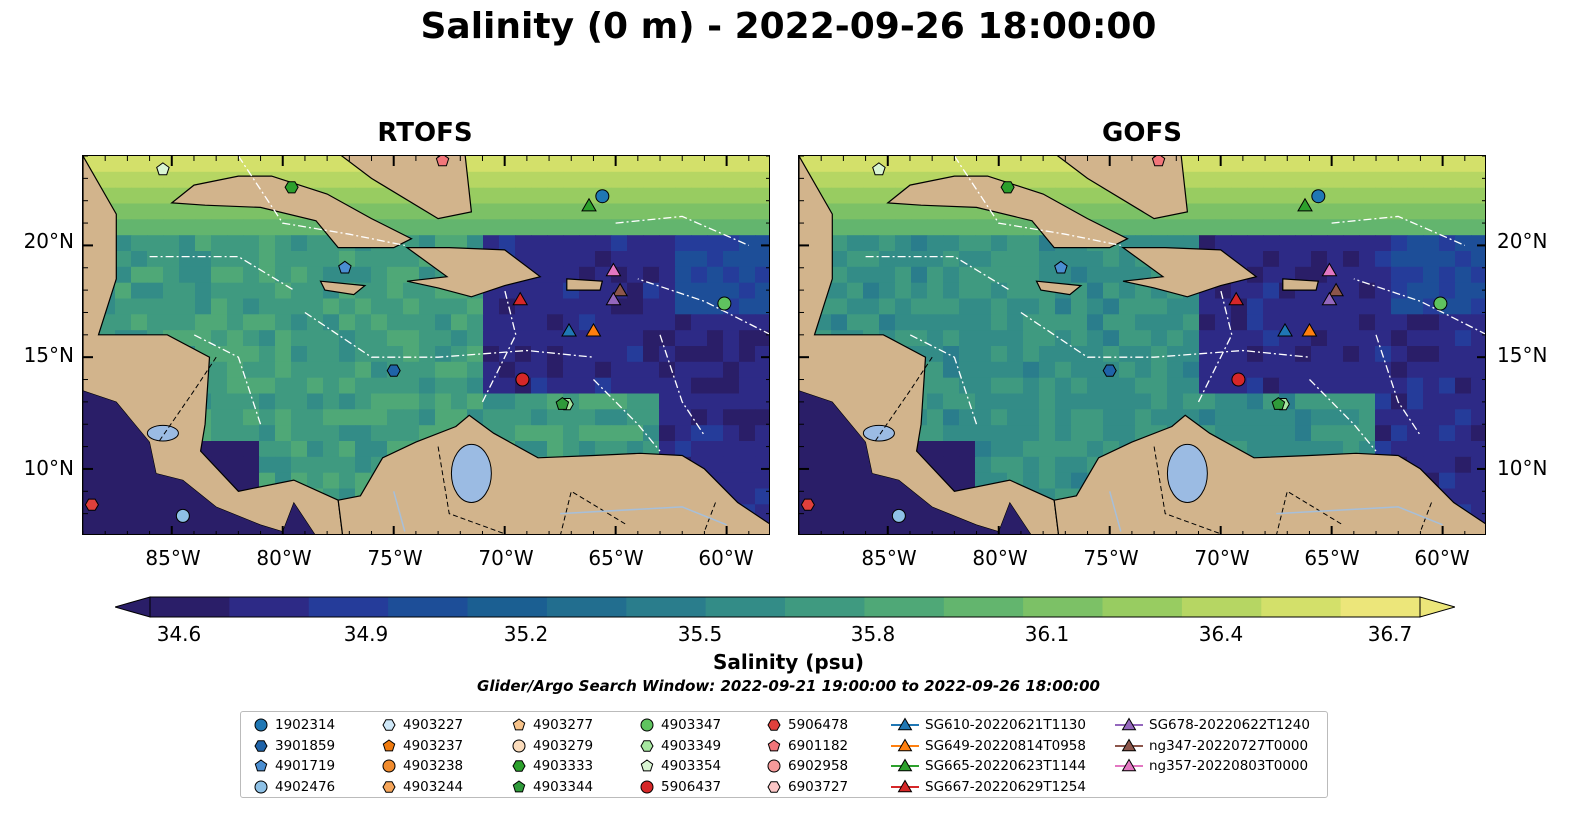  I want to click on legend-label: 5906478, so click(818, 725).